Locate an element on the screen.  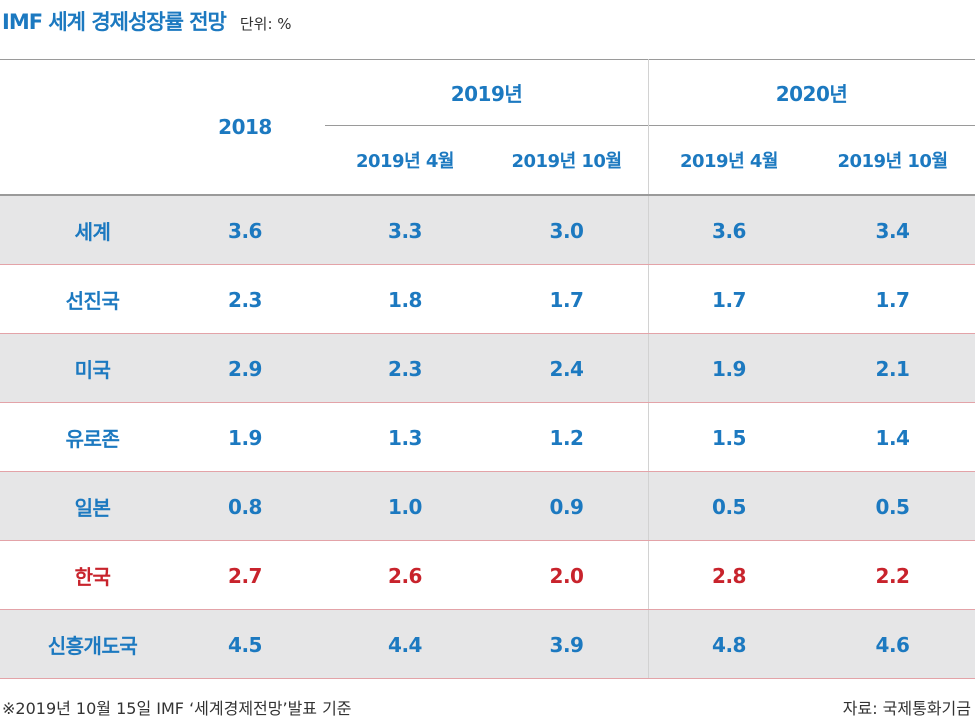
header-sub-rule is located at coordinates (650, 125).